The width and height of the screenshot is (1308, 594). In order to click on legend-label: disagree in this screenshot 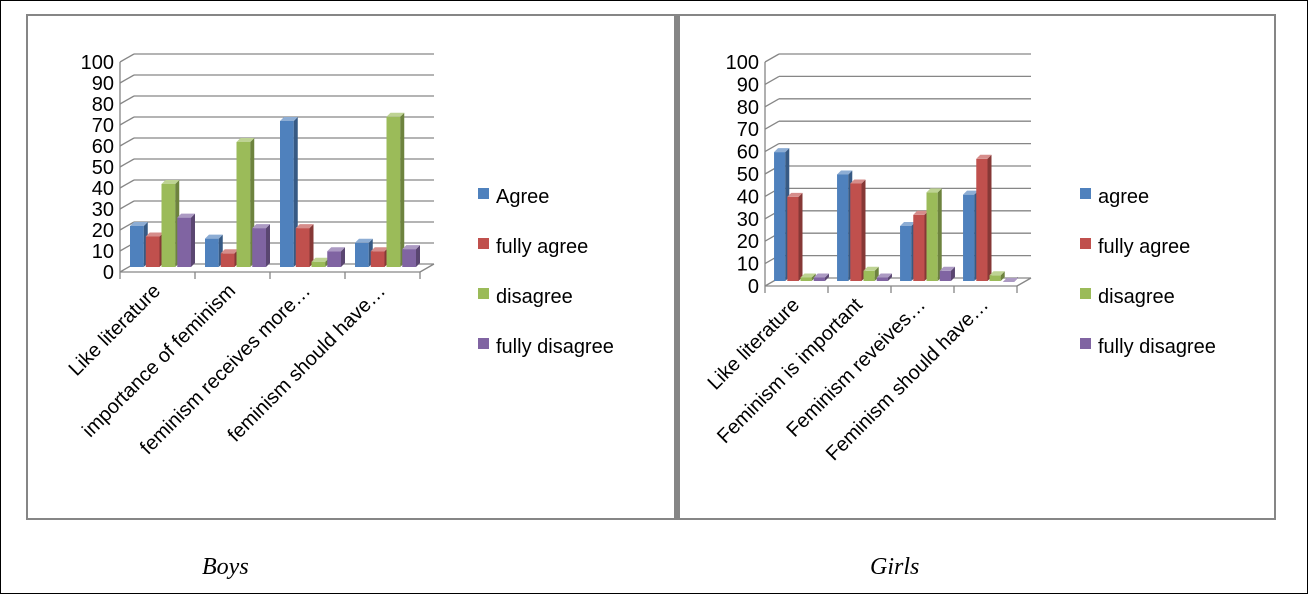, I will do `click(534, 297)`.